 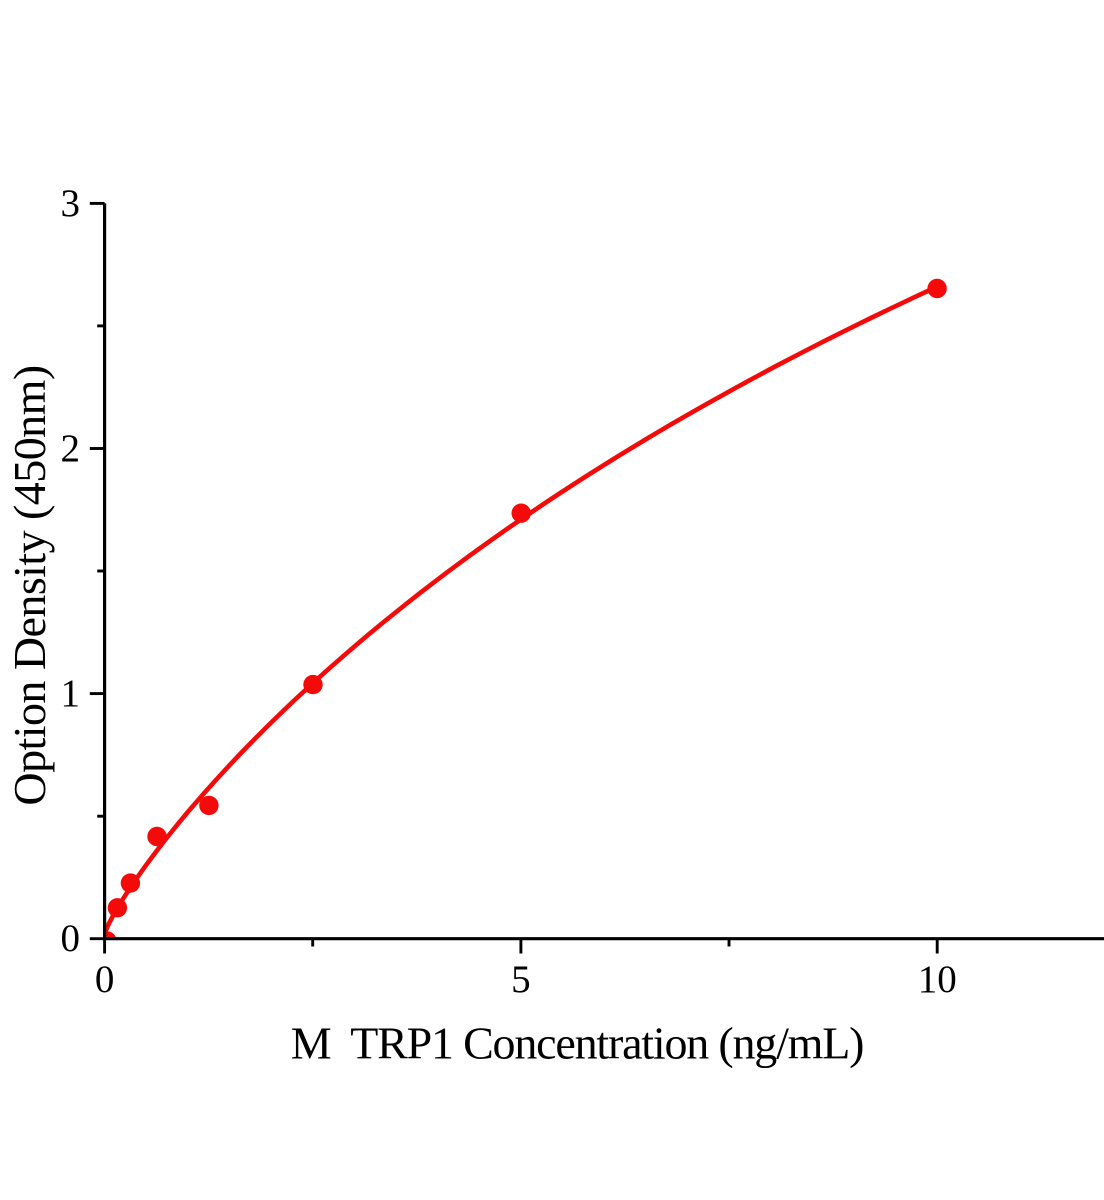 What do you see at coordinates (29, 585) in the screenshot?
I see `svg-text: Option Density (450nm)` at bounding box center [29, 585].